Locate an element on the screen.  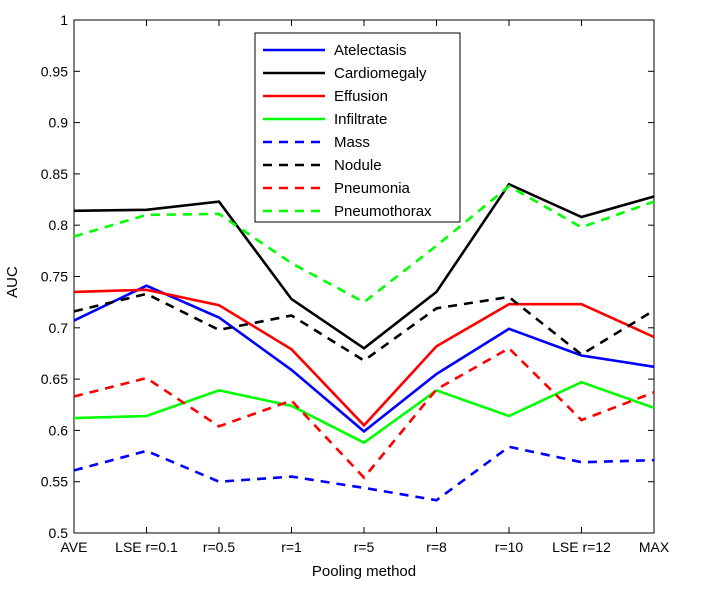
y-tick-label: 0.9 is located at coordinates (59, 123).